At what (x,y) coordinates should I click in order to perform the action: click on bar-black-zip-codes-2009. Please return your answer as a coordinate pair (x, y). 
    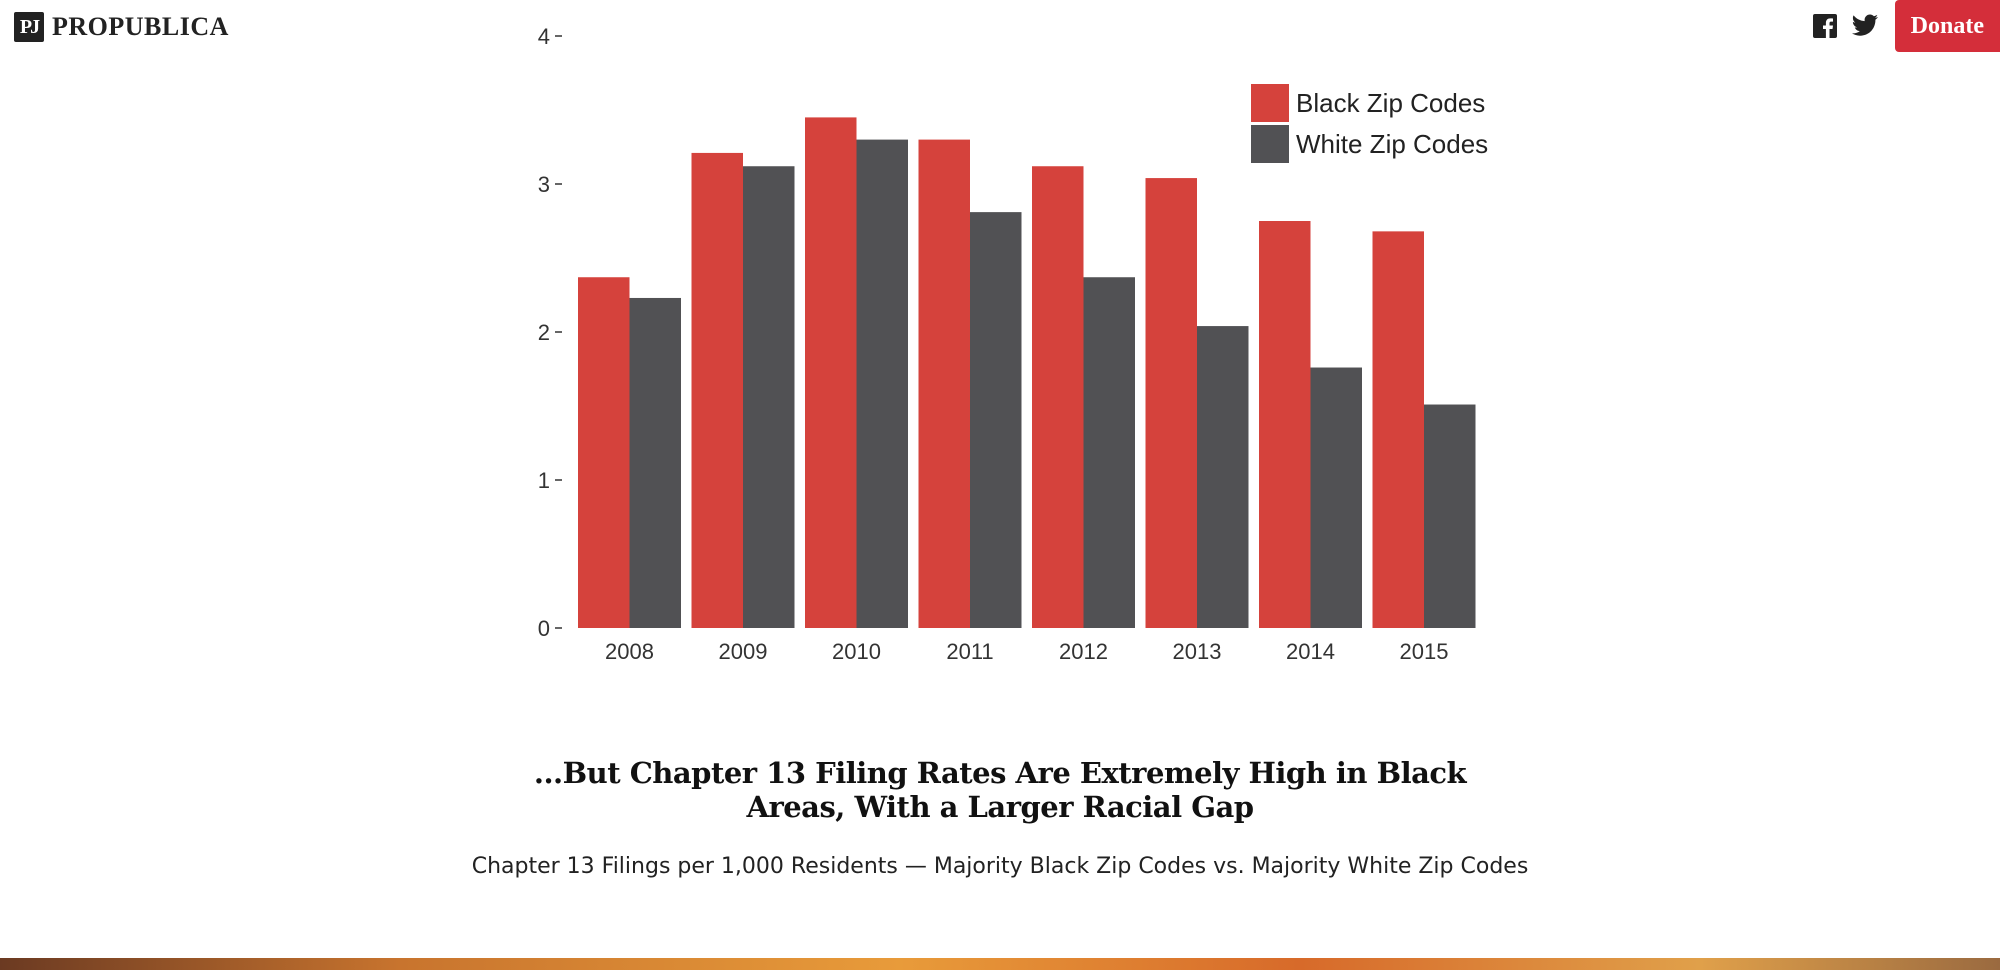
    Looking at the image, I should click on (717, 390).